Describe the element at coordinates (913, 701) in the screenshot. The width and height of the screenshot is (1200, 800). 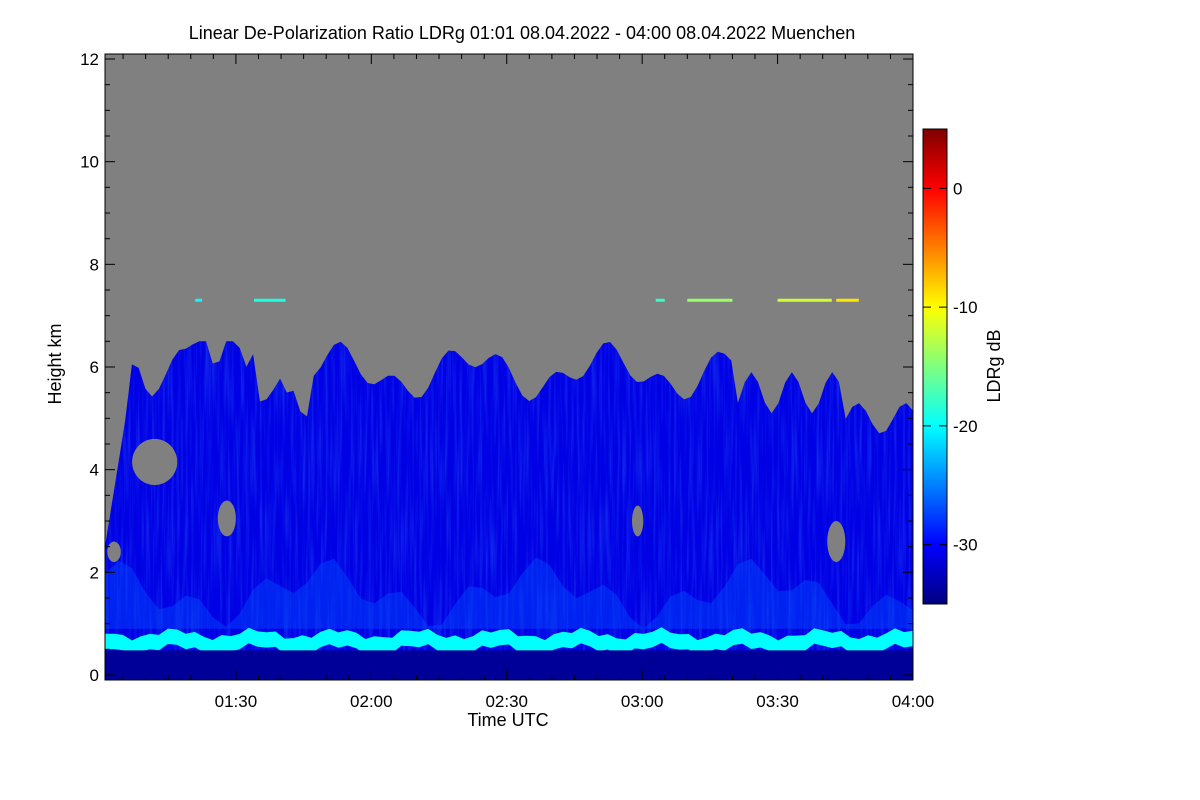
I see `x-tick-label-0400: 04:00` at that location.